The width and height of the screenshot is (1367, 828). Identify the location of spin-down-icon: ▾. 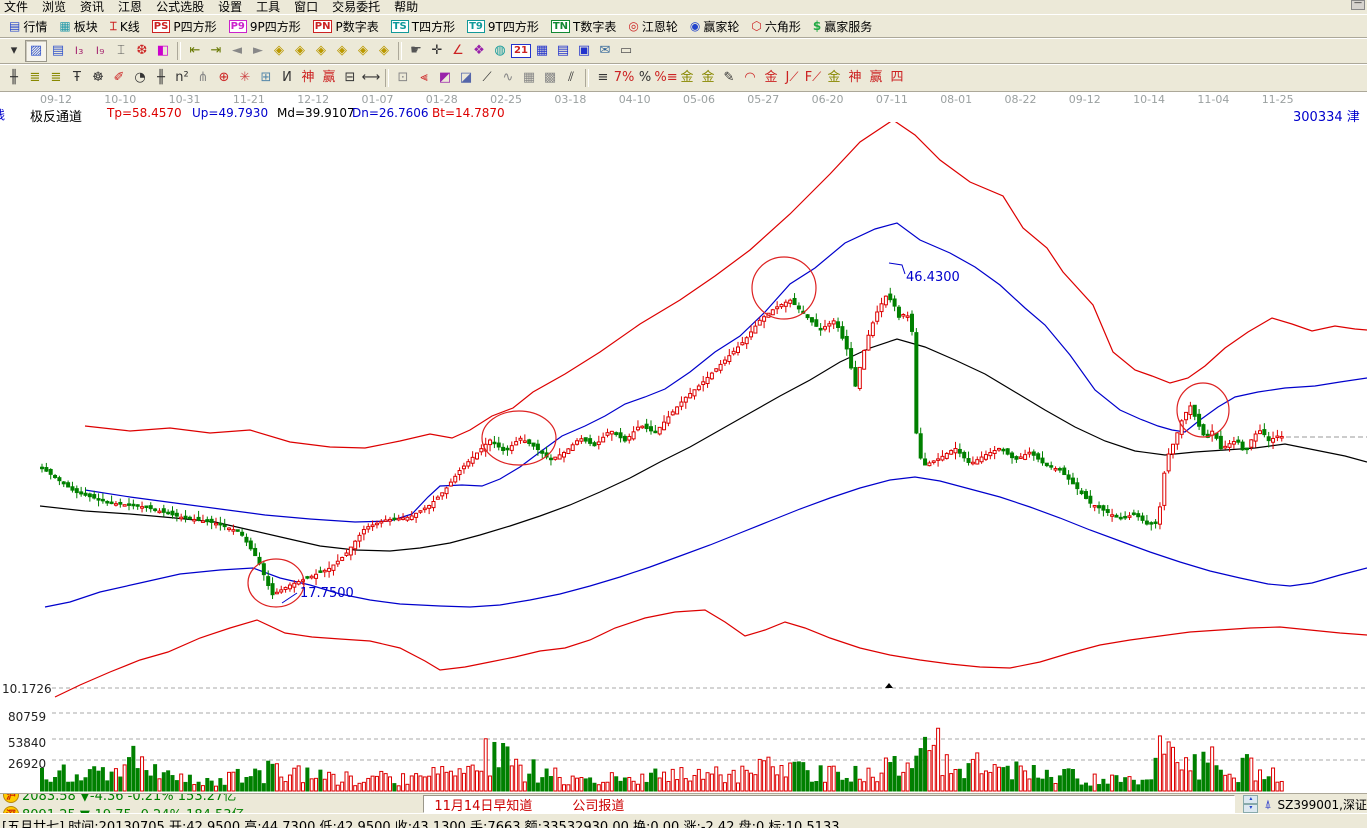
(1251, 808).